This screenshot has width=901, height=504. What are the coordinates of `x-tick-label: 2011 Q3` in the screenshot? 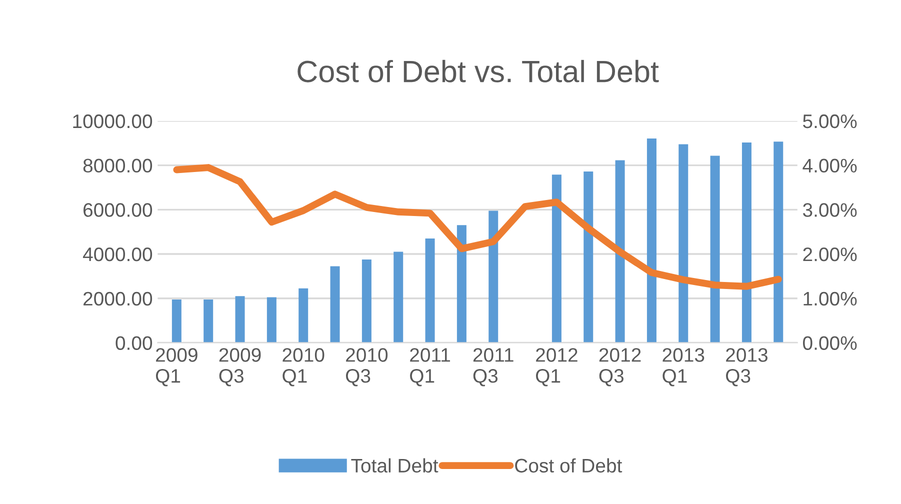 It's located at (493, 367).